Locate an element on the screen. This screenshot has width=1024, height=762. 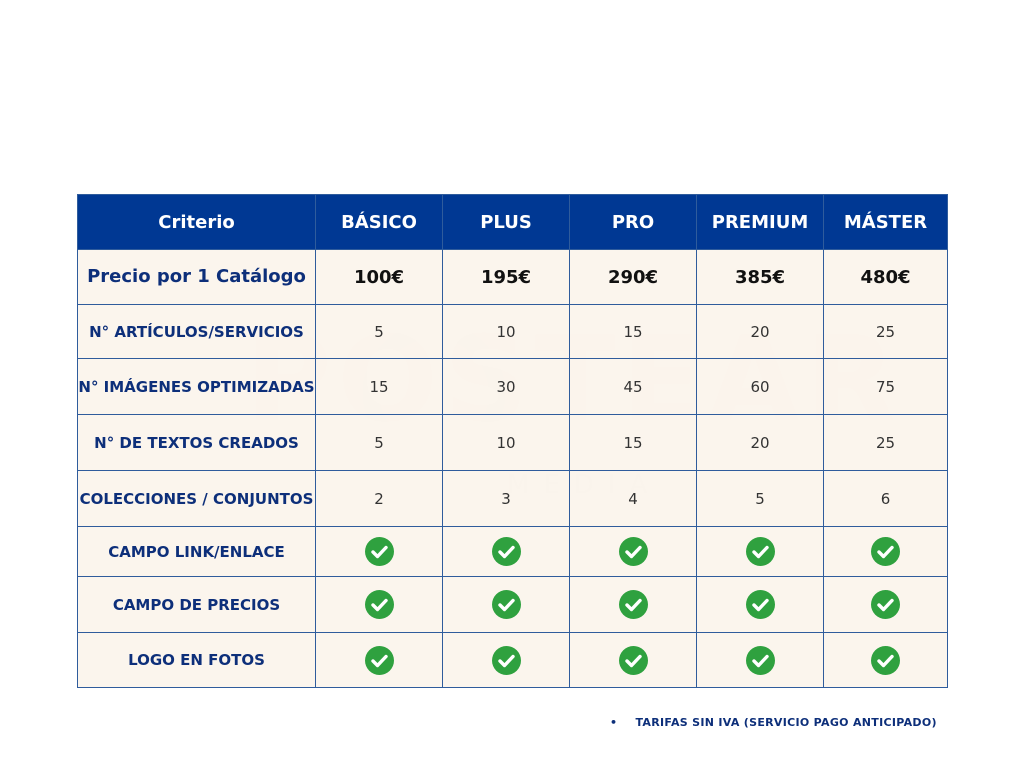
value-cell: 30 is located at coordinates (506, 386).